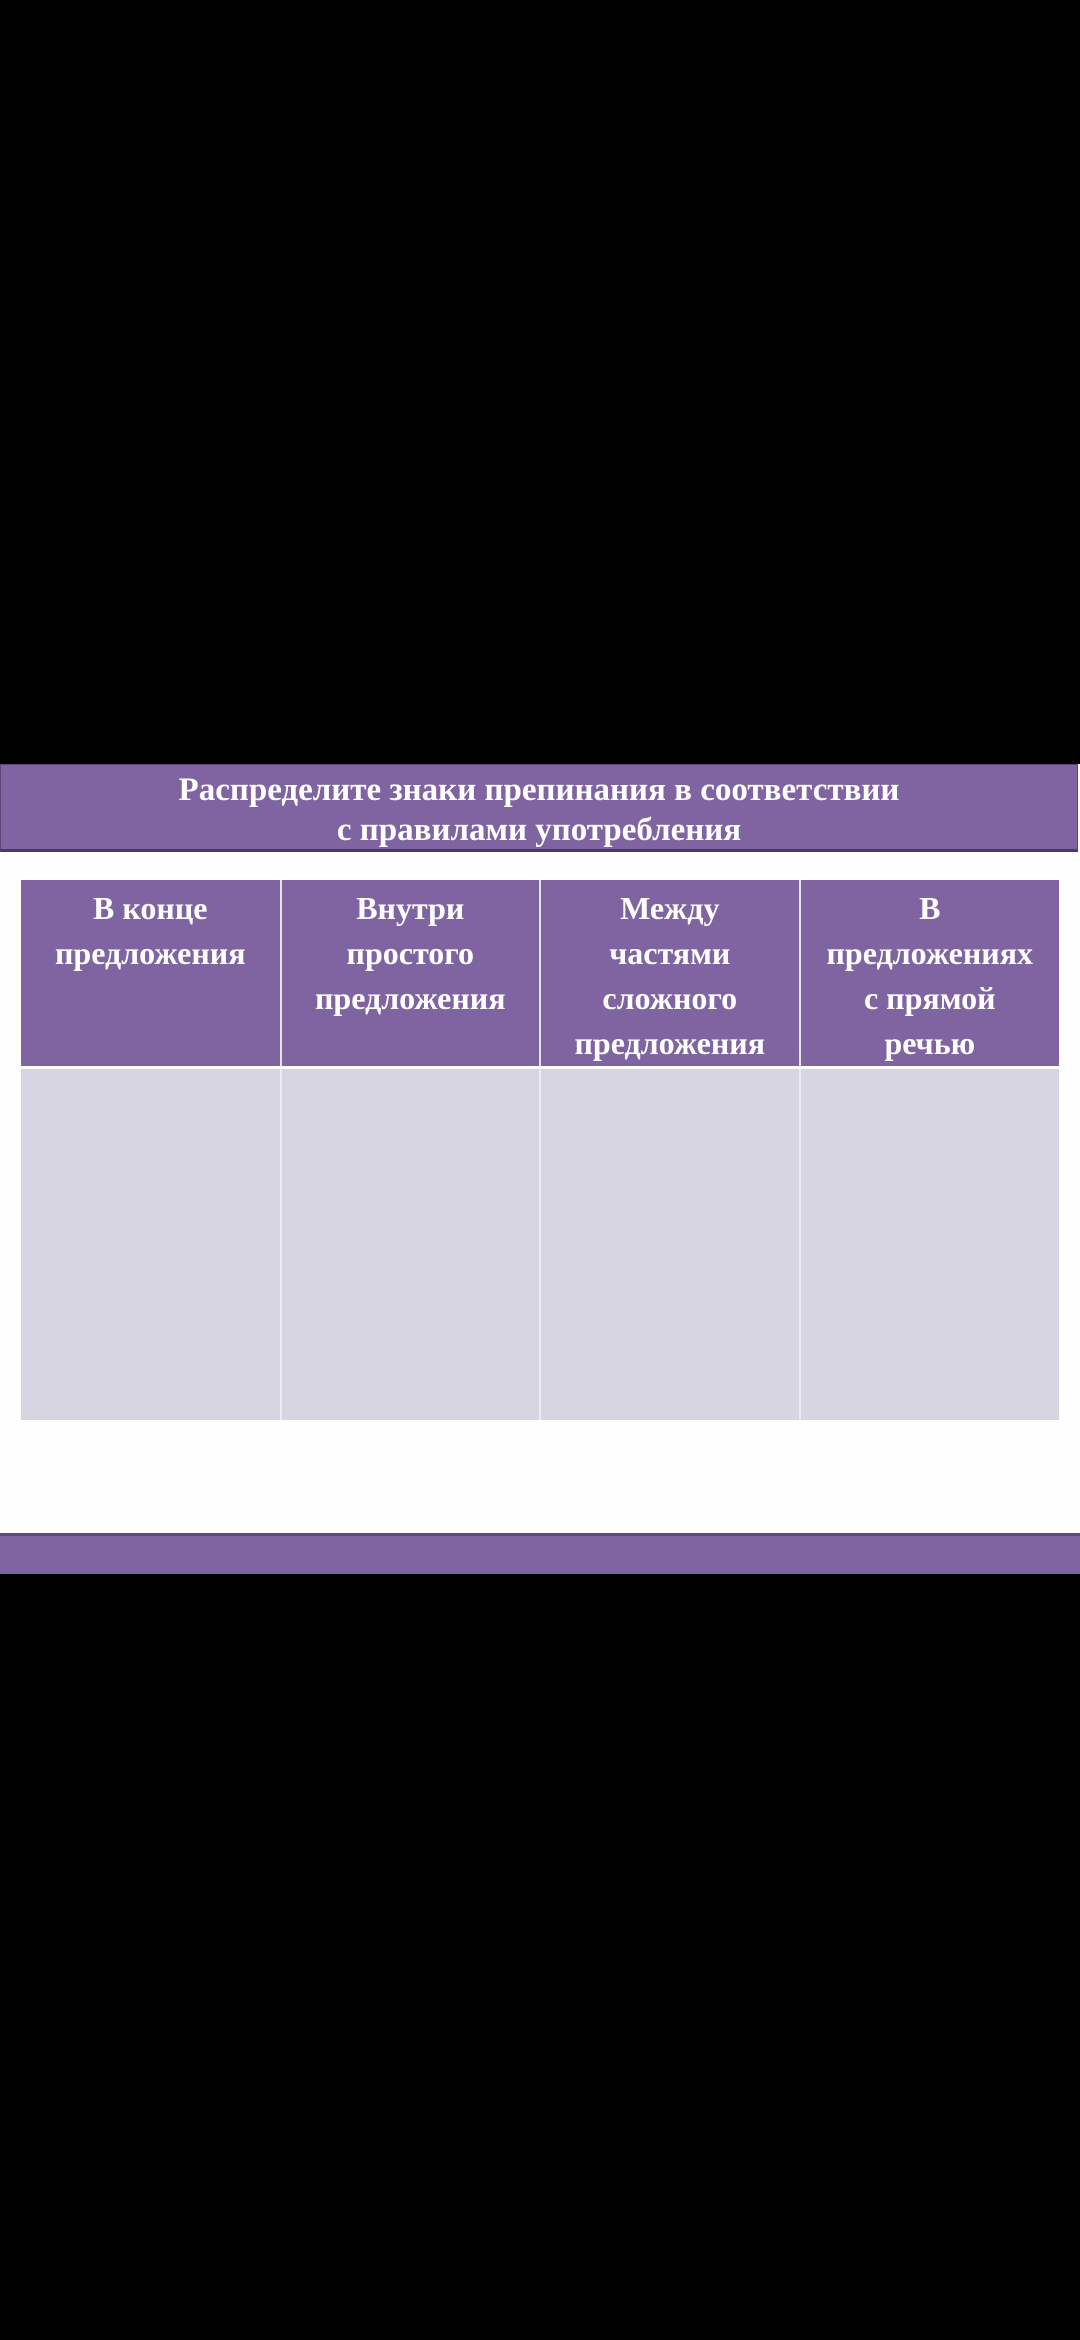 The image size is (1080, 2340). I want to click on header-end-of-sentence: В конце предложения, so click(151, 974).